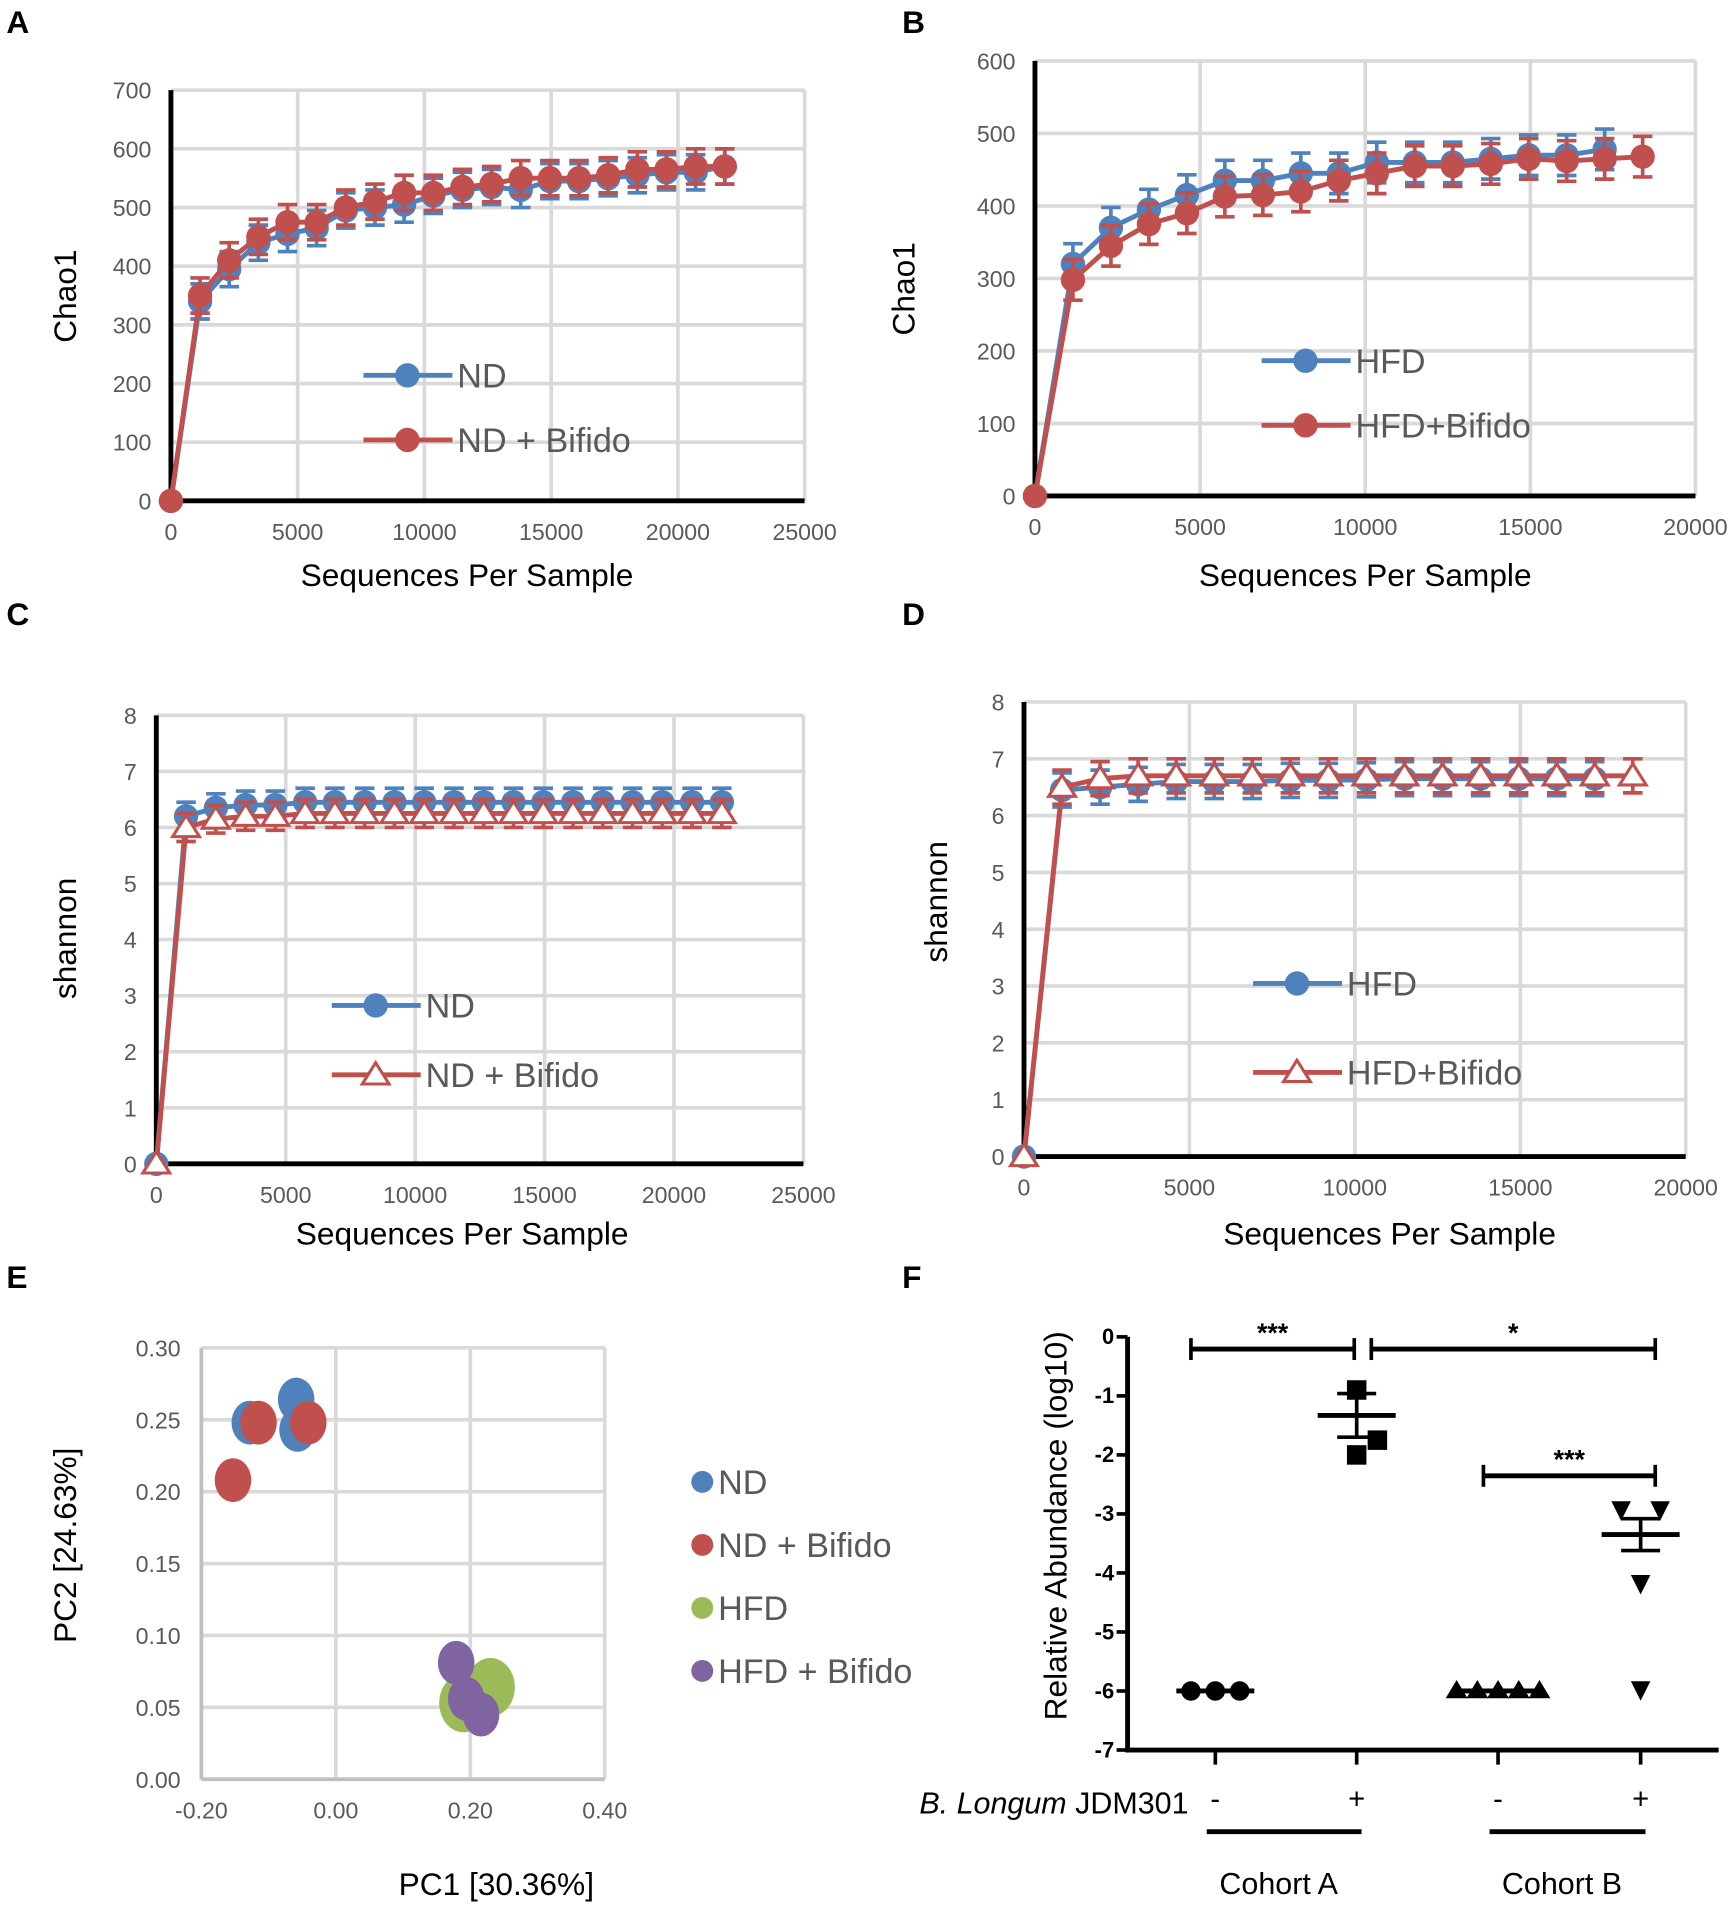 Image resolution: width=1736 pixels, height=1906 pixels. What do you see at coordinates (132, 443) in the screenshot?
I see `y-tick-label: 100` at bounding box center [132, 443].